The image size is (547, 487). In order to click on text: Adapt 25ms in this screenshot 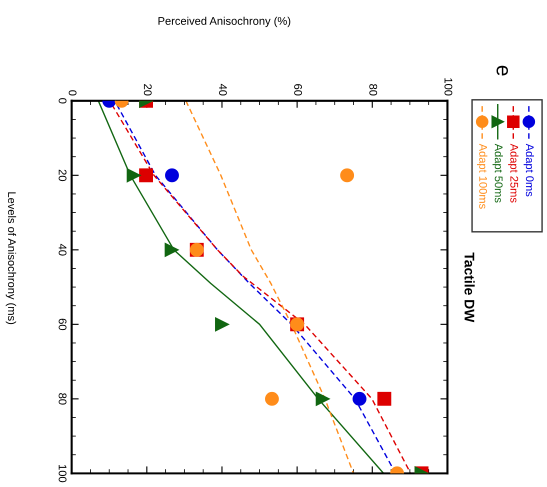, I will do `click(513, 173)`.